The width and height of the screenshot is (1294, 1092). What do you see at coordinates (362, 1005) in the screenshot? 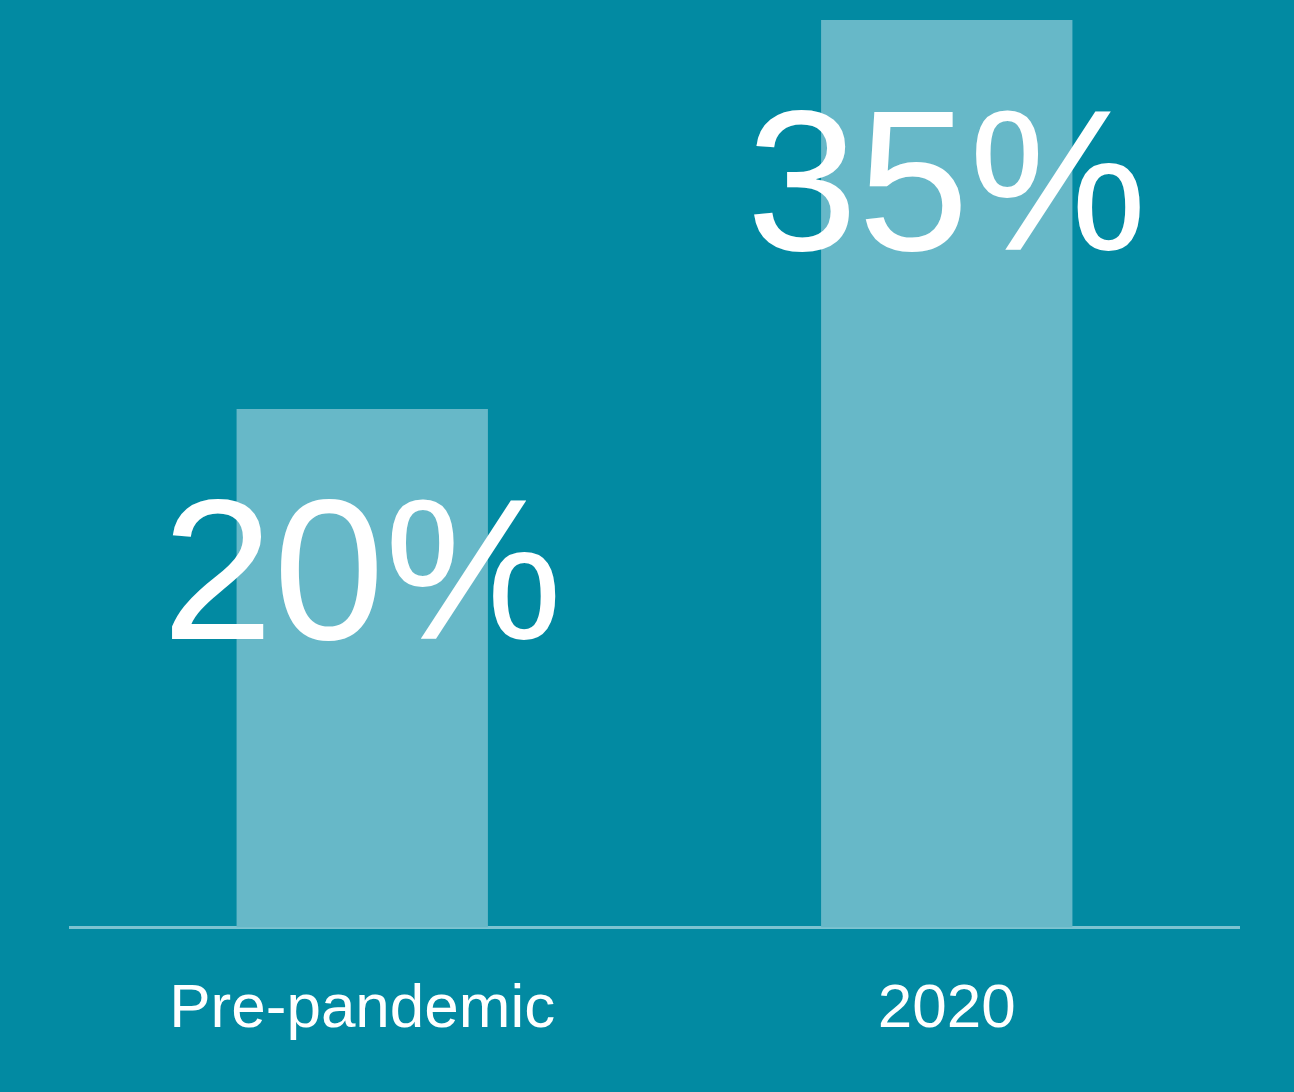
I see `x-tick-label: Pre-pandemic` at bounding box center [362, 1005].